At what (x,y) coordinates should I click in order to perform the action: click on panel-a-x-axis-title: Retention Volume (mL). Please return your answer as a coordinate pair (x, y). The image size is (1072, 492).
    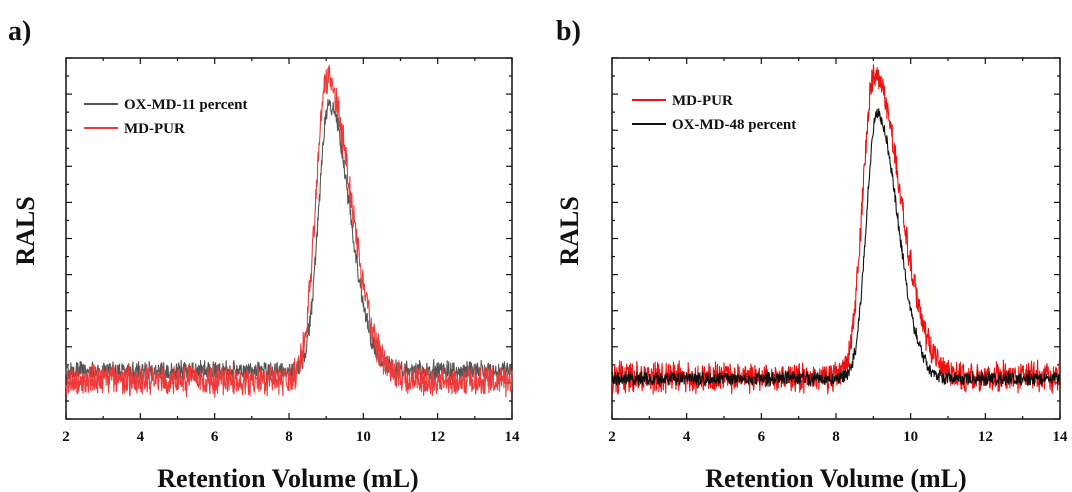
    Looking at the image, I should click on (287, 478).